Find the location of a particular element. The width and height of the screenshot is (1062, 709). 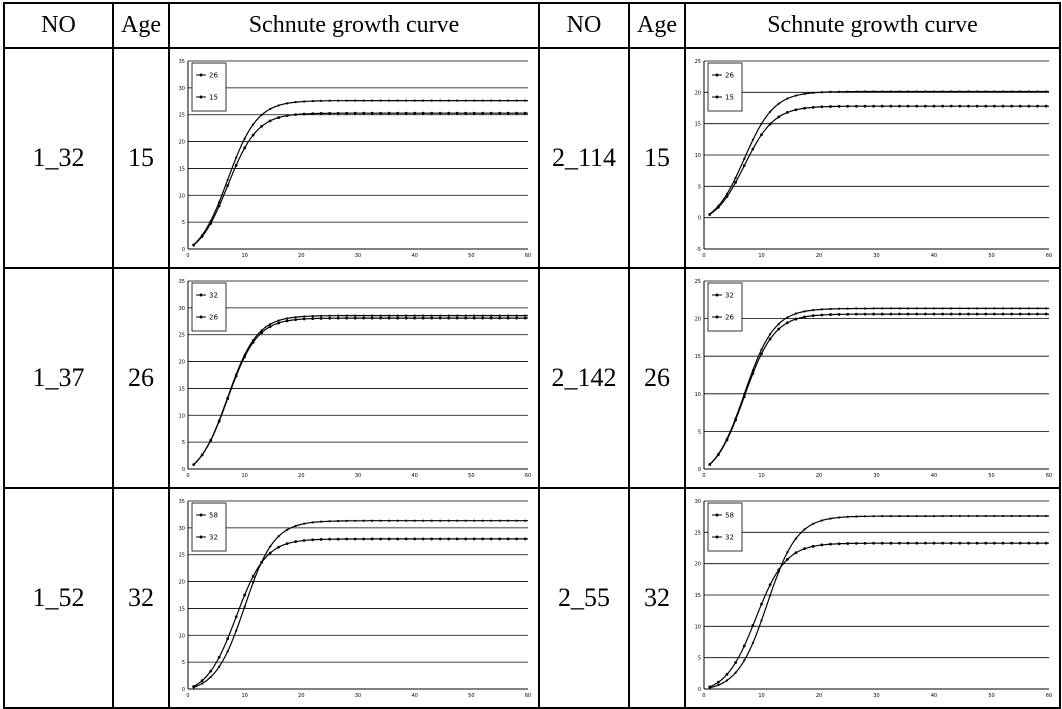

y-tick-label: 30 is located at coordinates (182, 529).